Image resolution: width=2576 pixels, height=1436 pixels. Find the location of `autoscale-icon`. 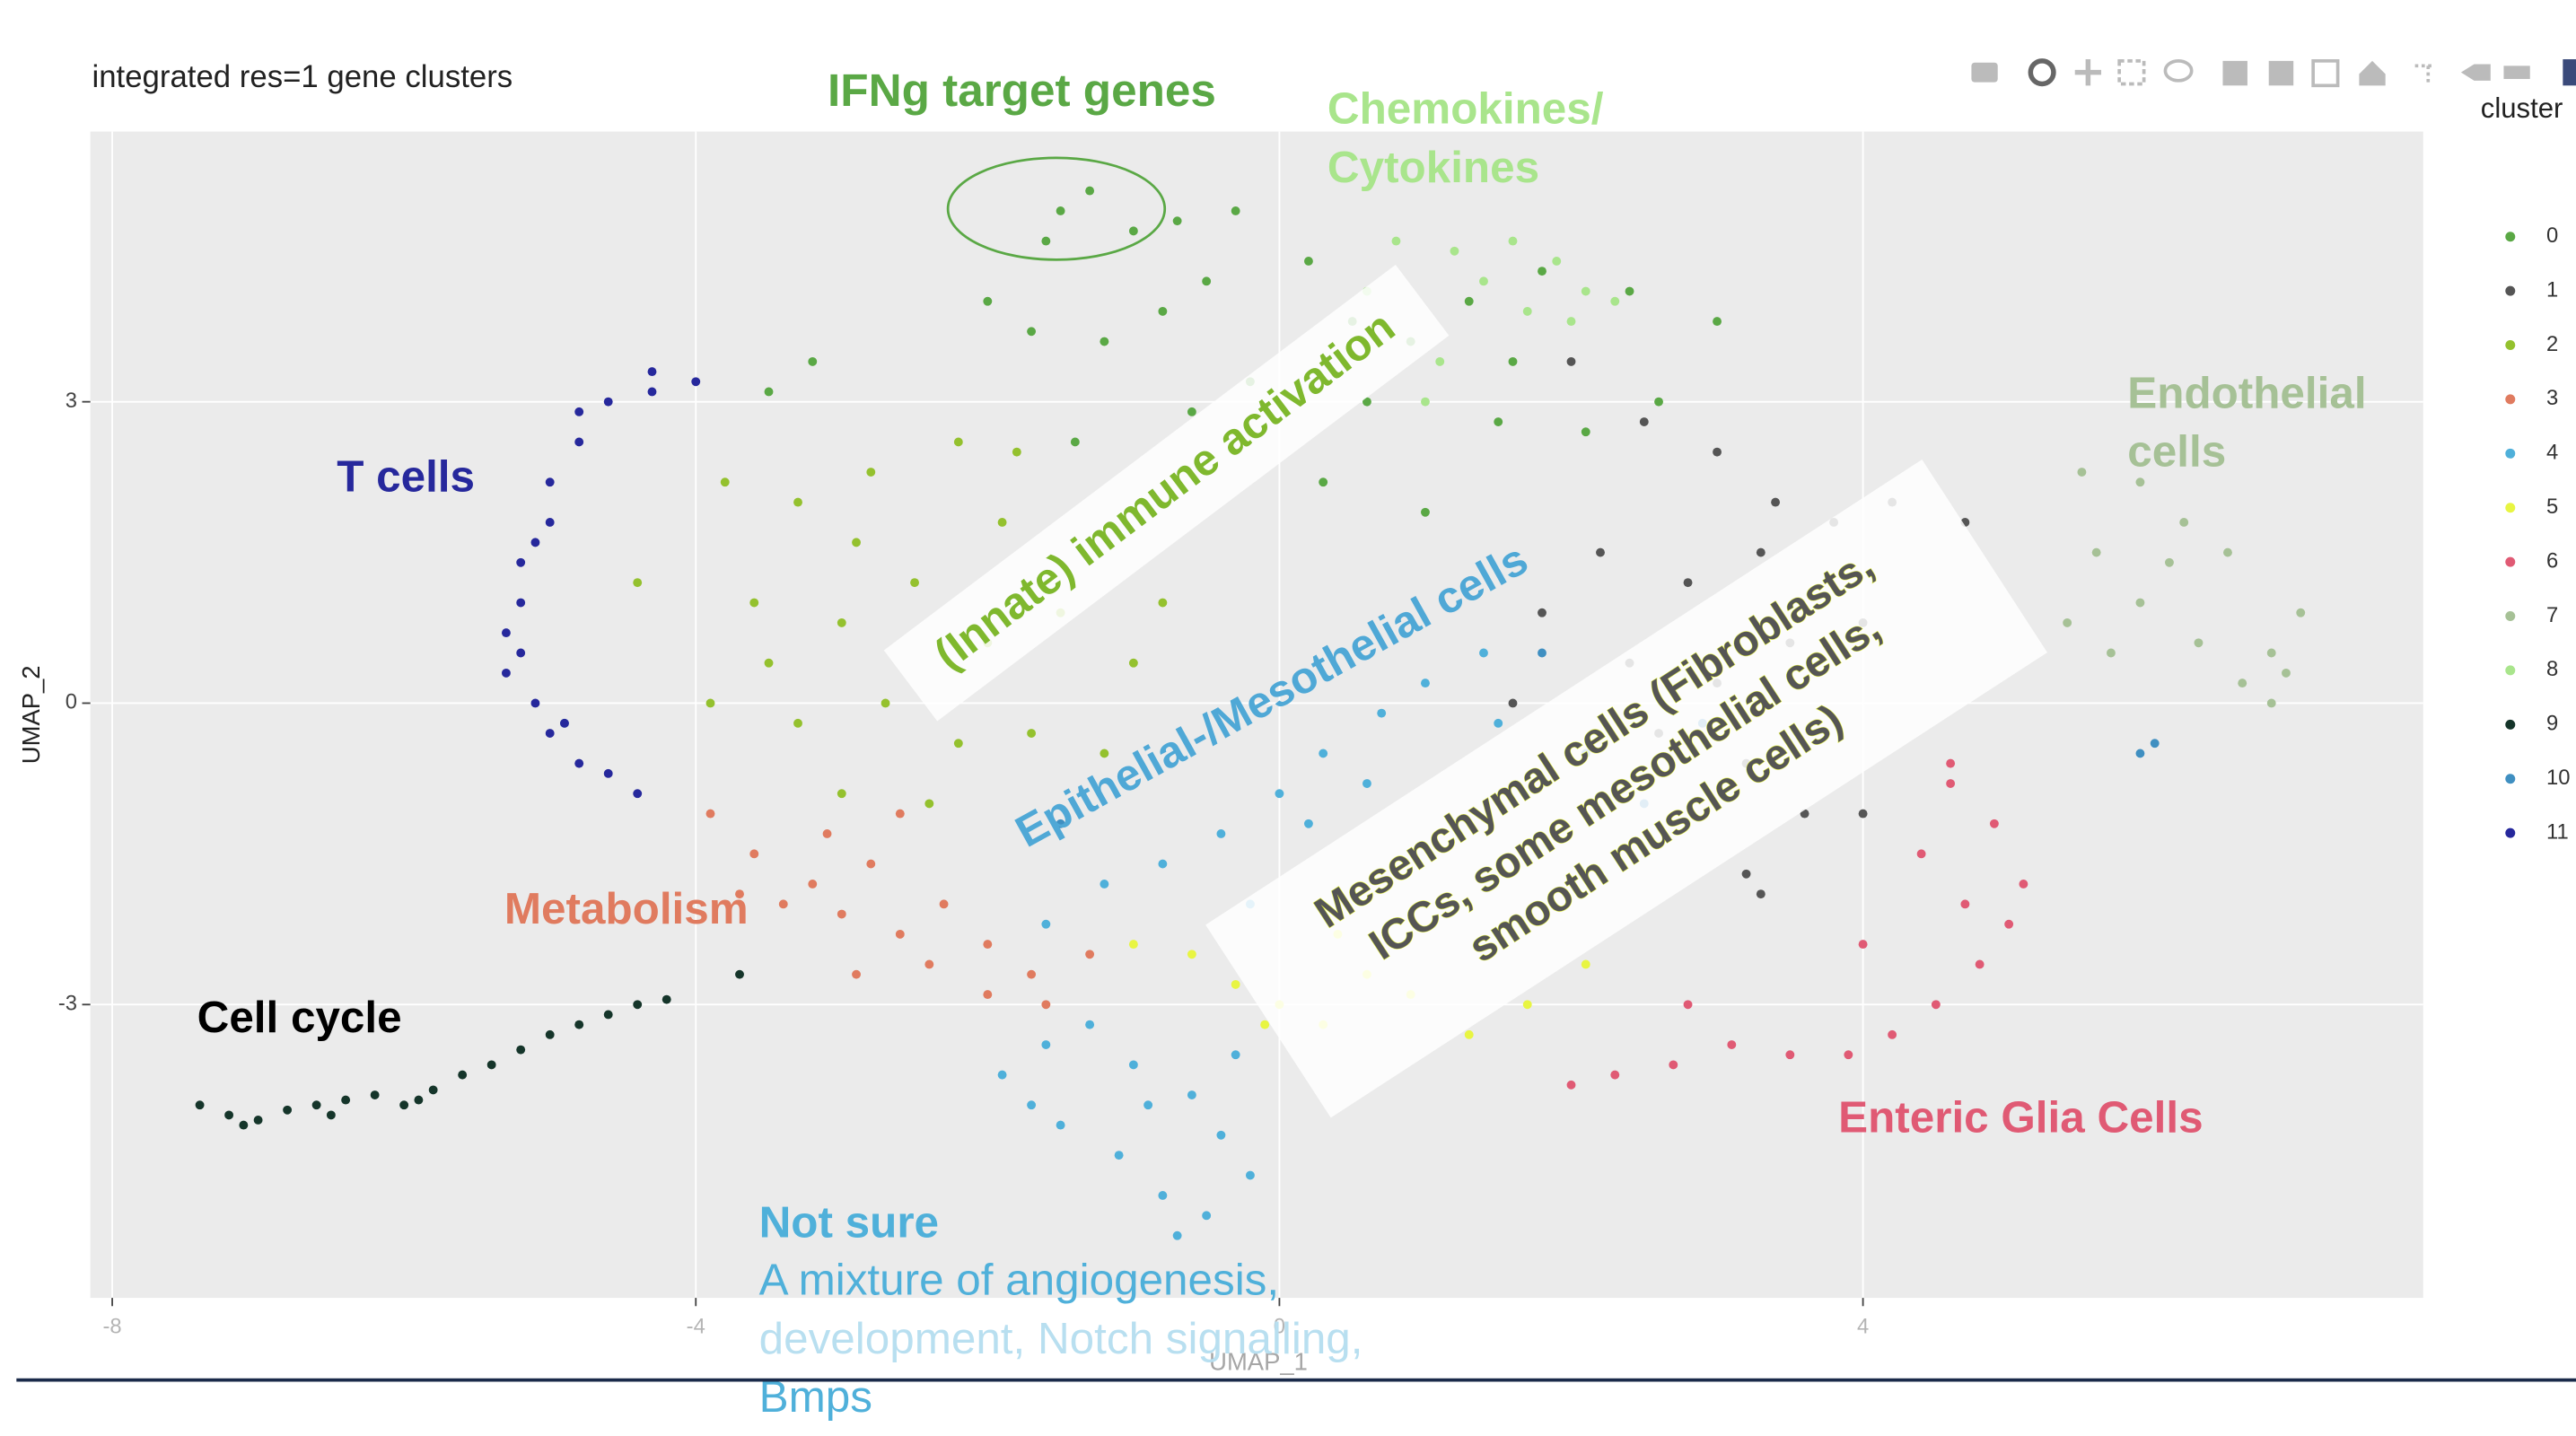

autoscale-icon is located at coordinates (2325, 73).